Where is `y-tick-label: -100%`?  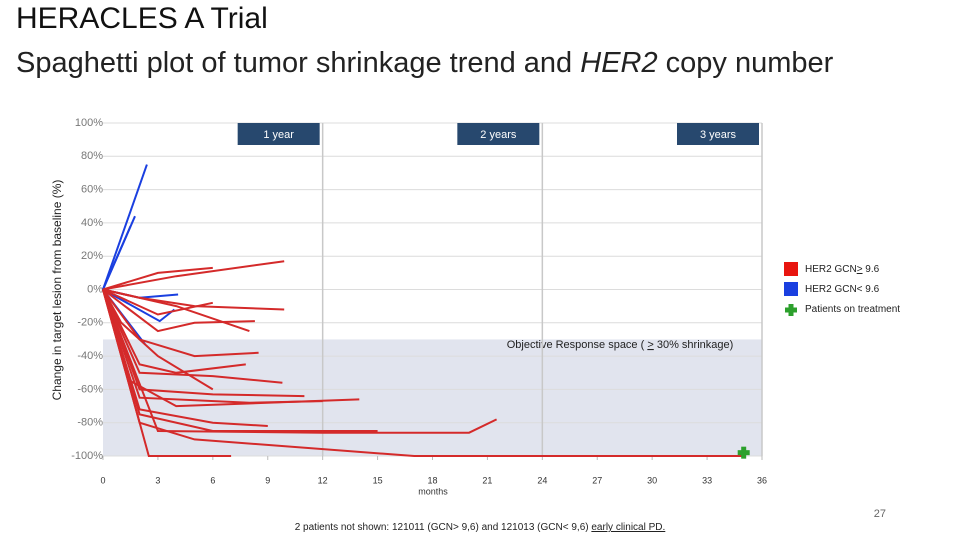
y-tick-label: -100% is located at coordinates (87, 456).